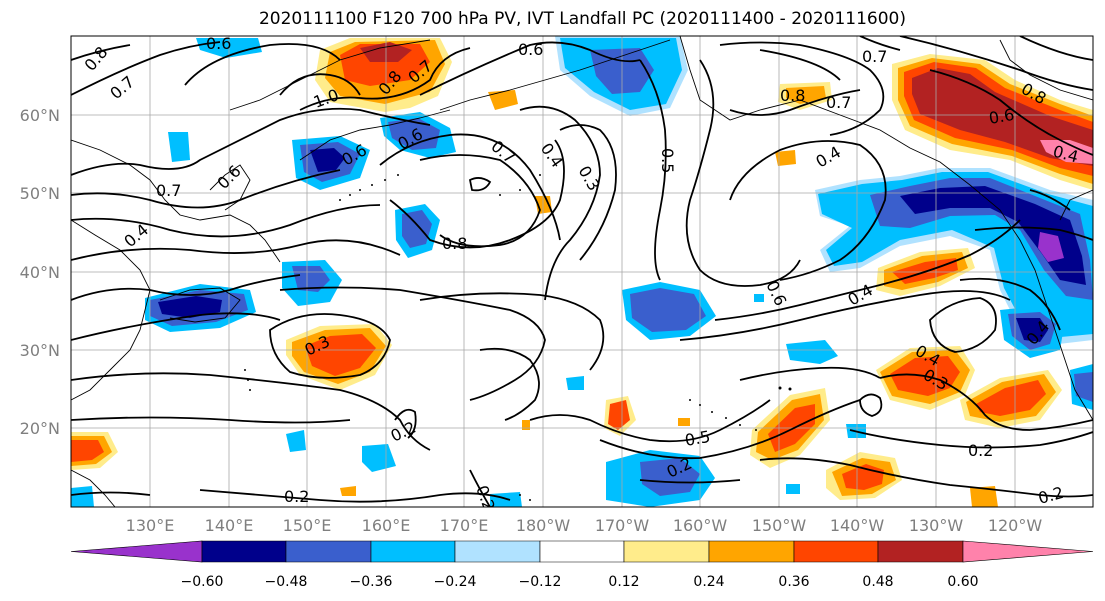 The image size is (1105, 601). I want to click on lon-tick-label: 150°E, so click(307, 525).